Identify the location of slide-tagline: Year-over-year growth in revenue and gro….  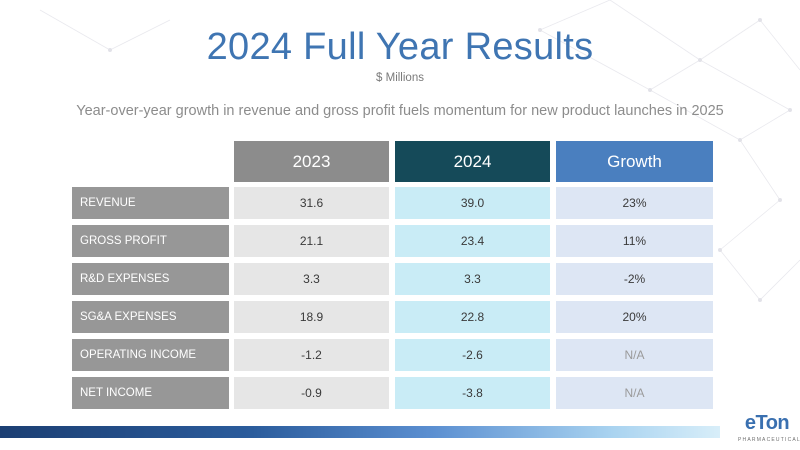
(400, 111).